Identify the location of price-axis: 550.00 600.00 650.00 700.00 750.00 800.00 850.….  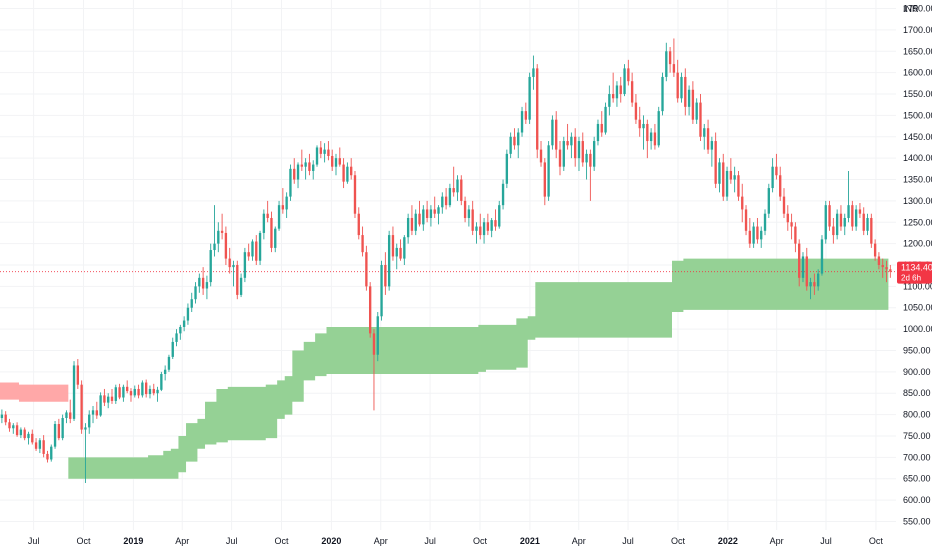
(917, 265).